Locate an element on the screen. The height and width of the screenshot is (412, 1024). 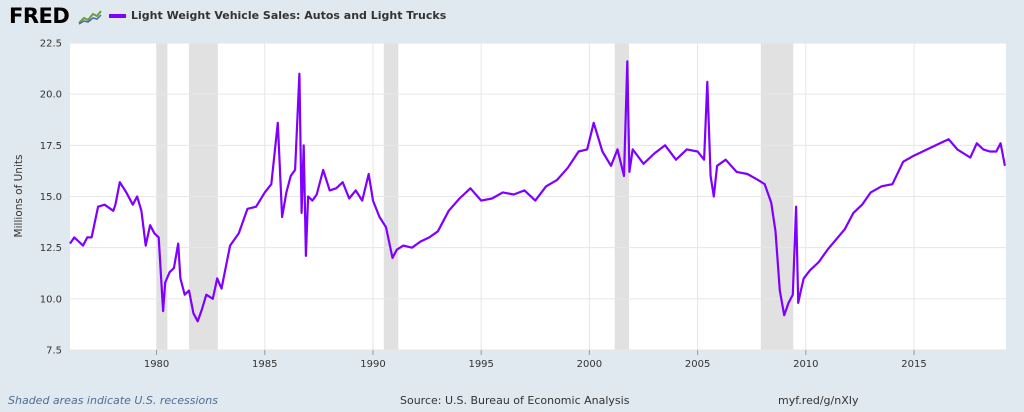
y-axis-ticks: 7.5 10.0 12.5 15.0 17.5 20.0 22.5 is located at coordinates (51, 198).